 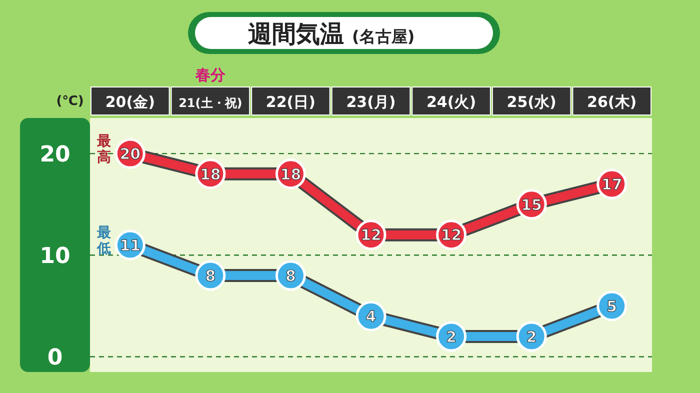 I want to click on y-axis-title: (℃), so click(x=70, y=101).